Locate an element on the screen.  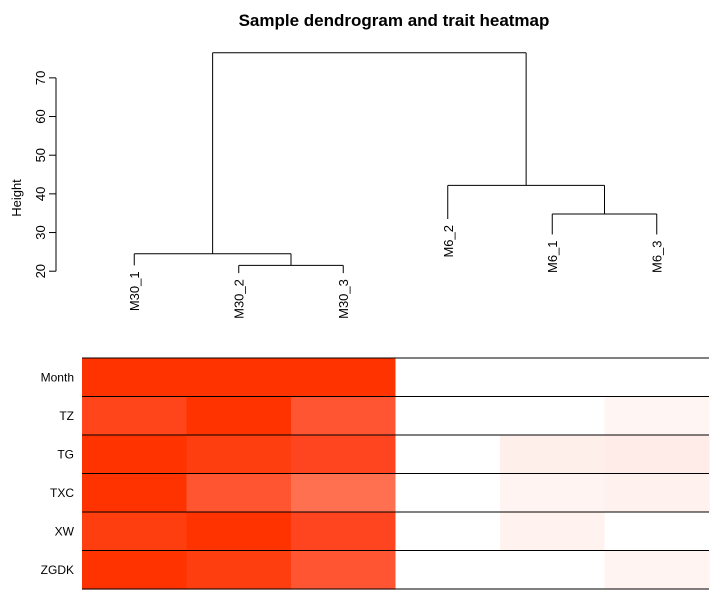
chart-title: Sample dendrogram and trait heatmap is located at coordinates (394, 20).